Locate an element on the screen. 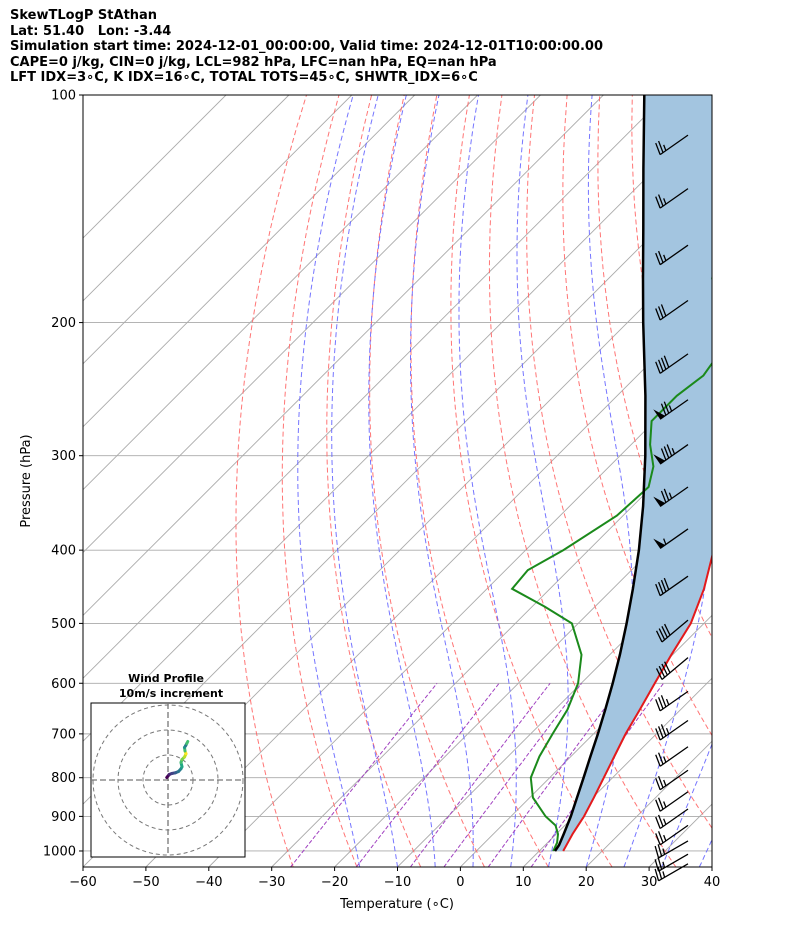  y-tick-label: 900 is located at coordinates (63, 817).